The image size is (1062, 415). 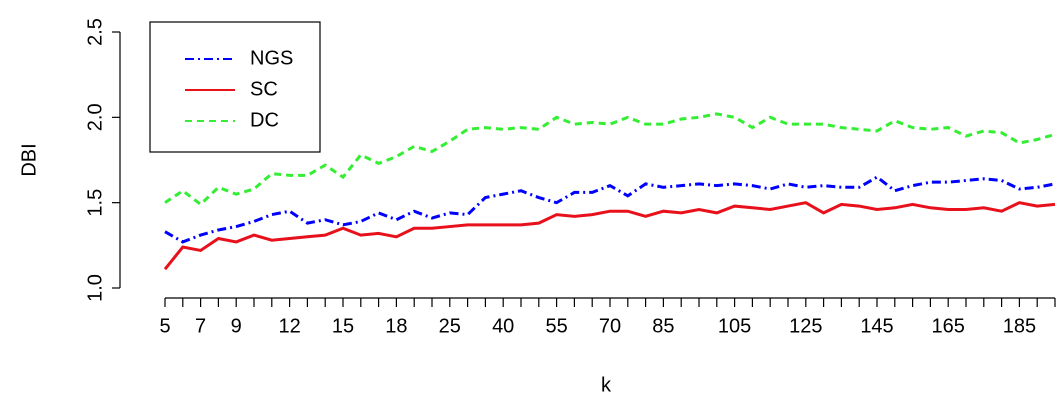 I want to click on y-tick-label: 2.0, so click(x=95, y=117).